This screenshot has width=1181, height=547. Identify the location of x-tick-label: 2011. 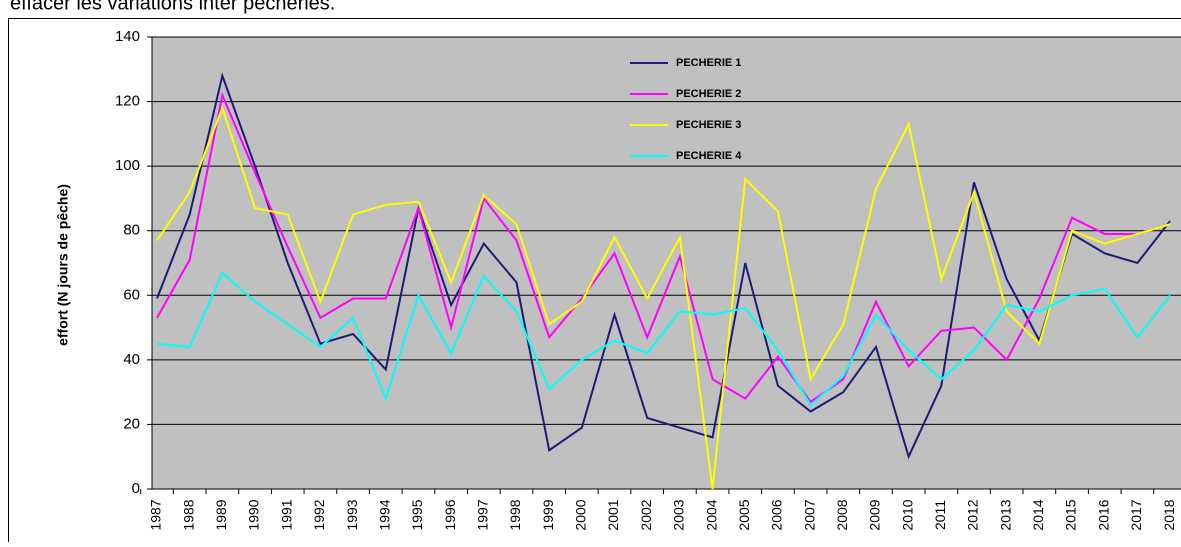
(940, 515).